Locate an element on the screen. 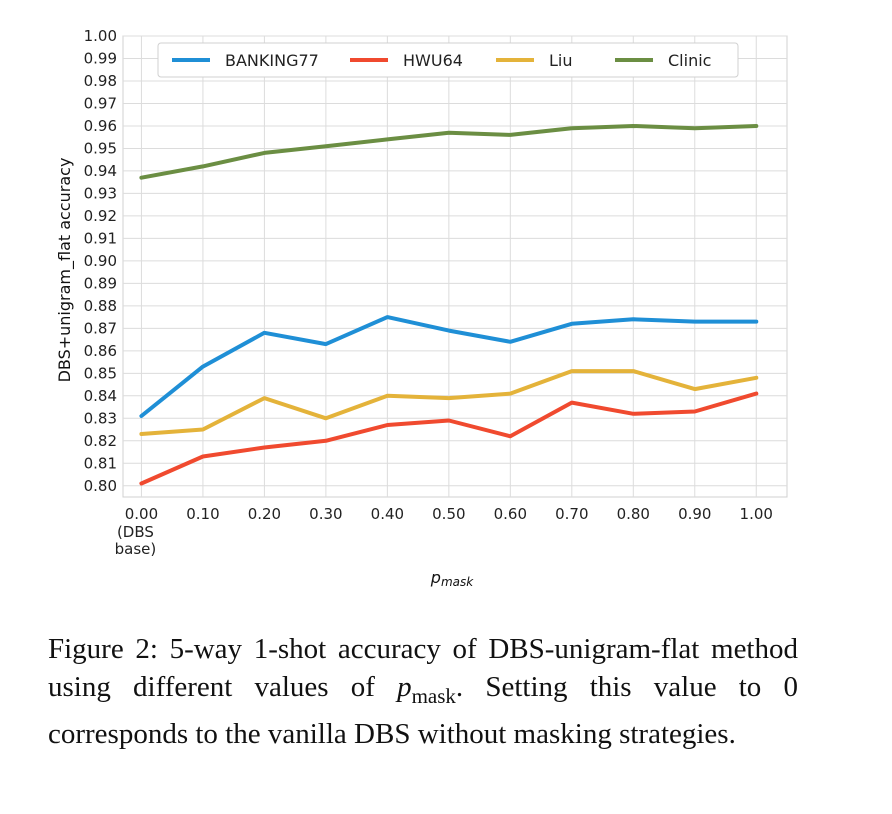 Image resolution: width=892 pixels, height=814 pixels. x-axis-label-base: p is located at coordinates (435, 577).